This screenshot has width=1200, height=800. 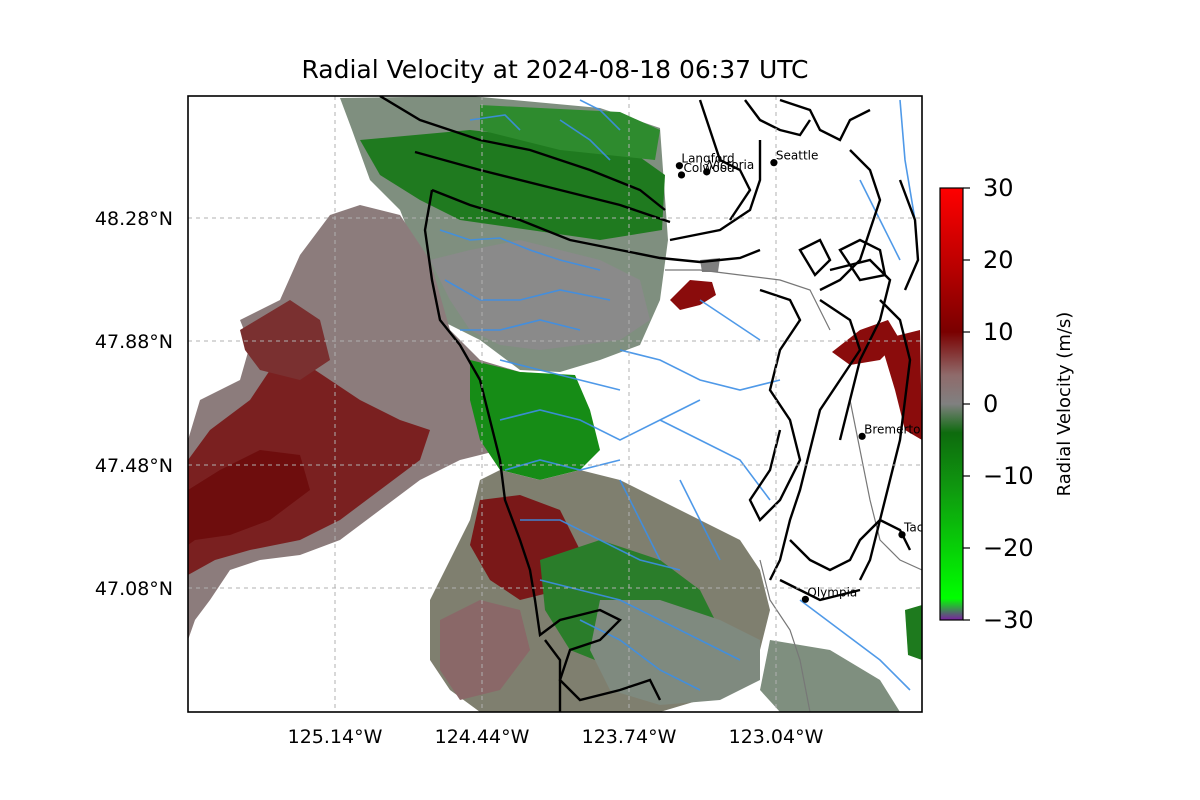 What do you see at coordinates (998, 332) in the screenshot?
I see `colorbar-tick-label: 10` at bounding box center [998, 332].